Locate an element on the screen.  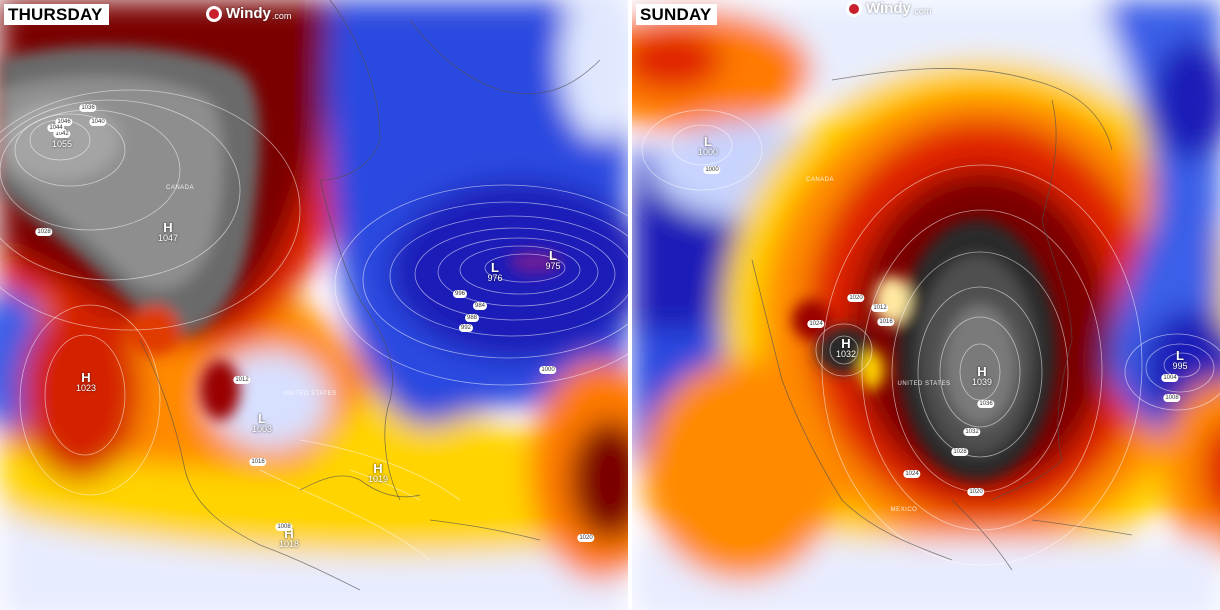
pressure-center: H 1032 is located at coordinates (846, 347).